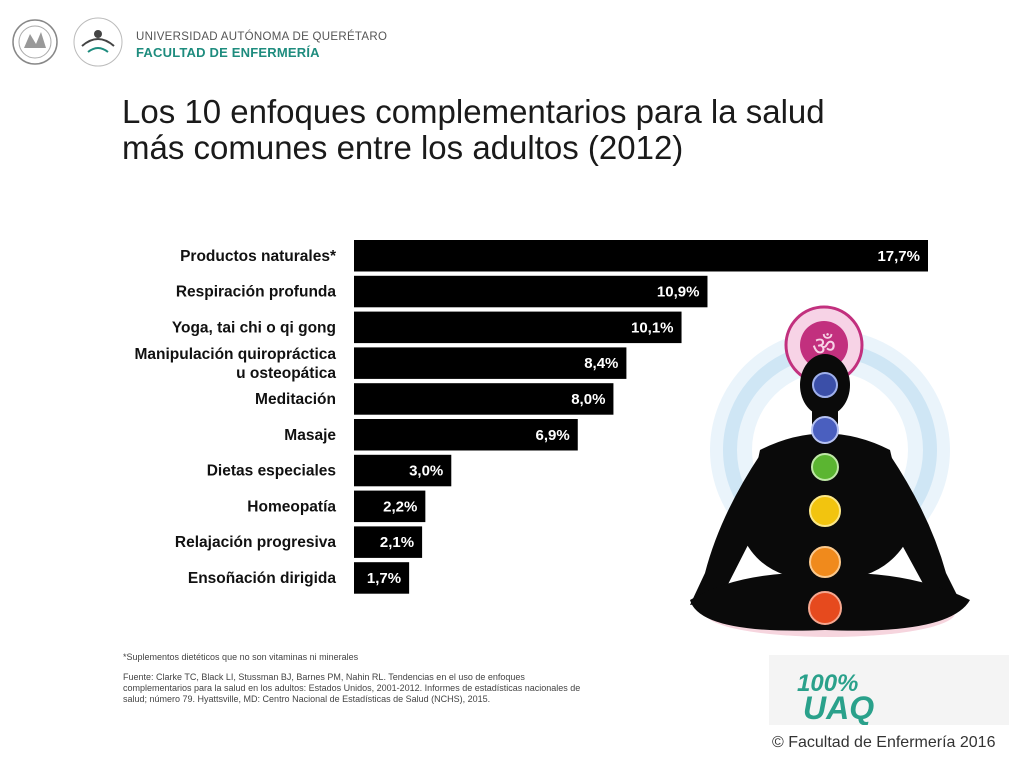 The height and width of the screenshot is (768, 1024). Describe the element at coordinates (397, 542) in the screenshot. I see `value-label-8: 2,1%` at that location.